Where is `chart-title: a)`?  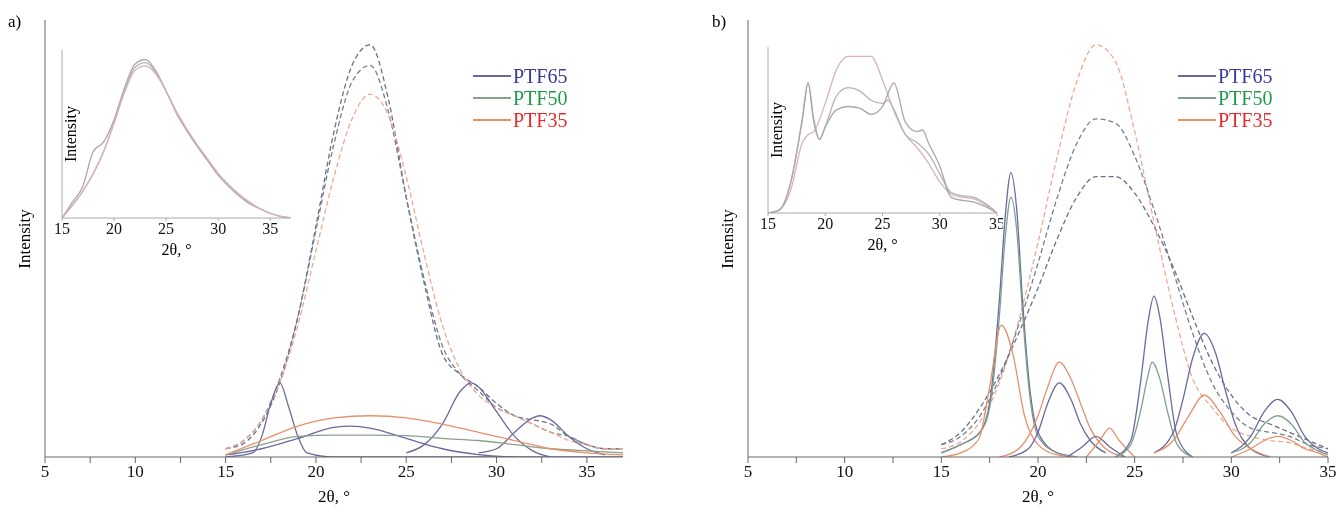
chart-title: a) is located at coordinates (15, 22).